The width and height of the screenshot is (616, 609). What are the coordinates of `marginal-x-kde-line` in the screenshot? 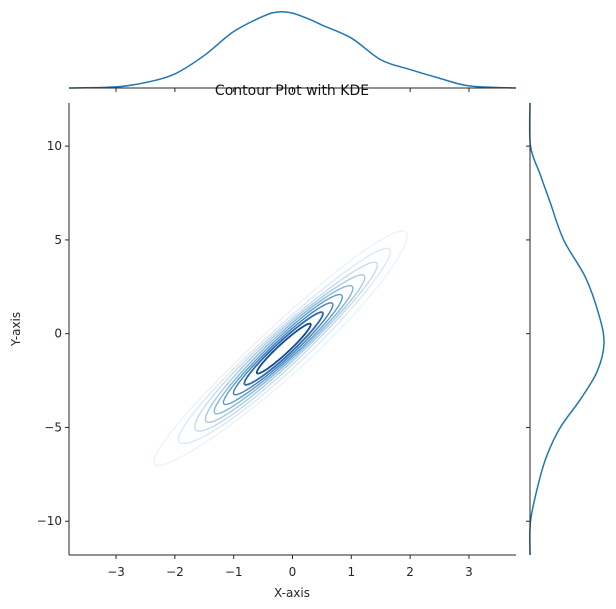 It's located at (292, 50).